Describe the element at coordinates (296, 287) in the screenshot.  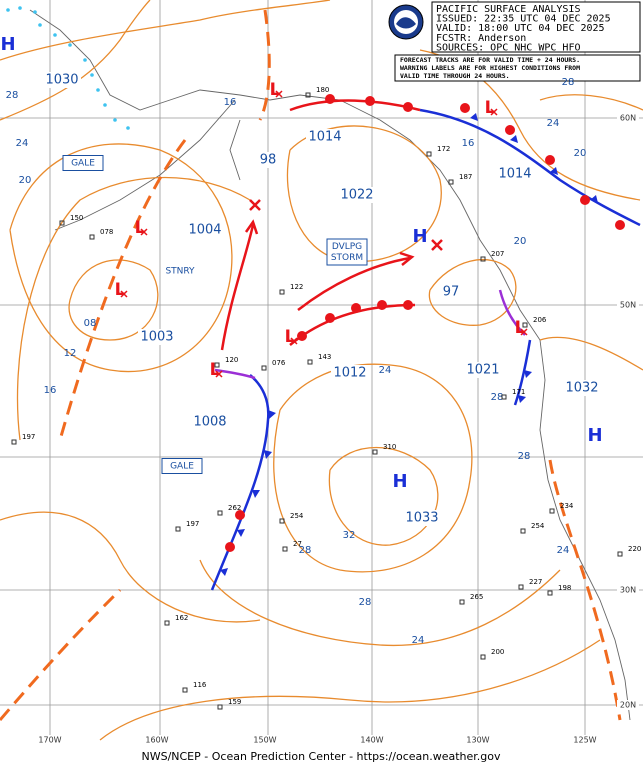
I see `station-pressure: 122` at that location.